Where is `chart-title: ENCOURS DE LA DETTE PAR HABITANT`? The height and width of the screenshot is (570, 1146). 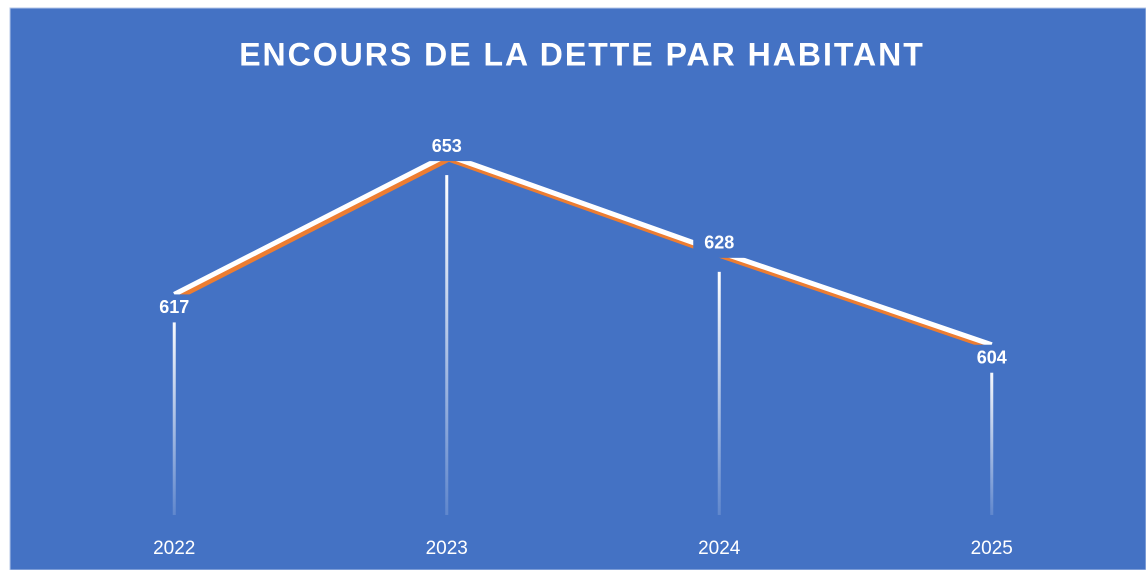 chart-title: ENCOURS DE LA DETTE PAR HABITANT is located at coordinates (582, 54).